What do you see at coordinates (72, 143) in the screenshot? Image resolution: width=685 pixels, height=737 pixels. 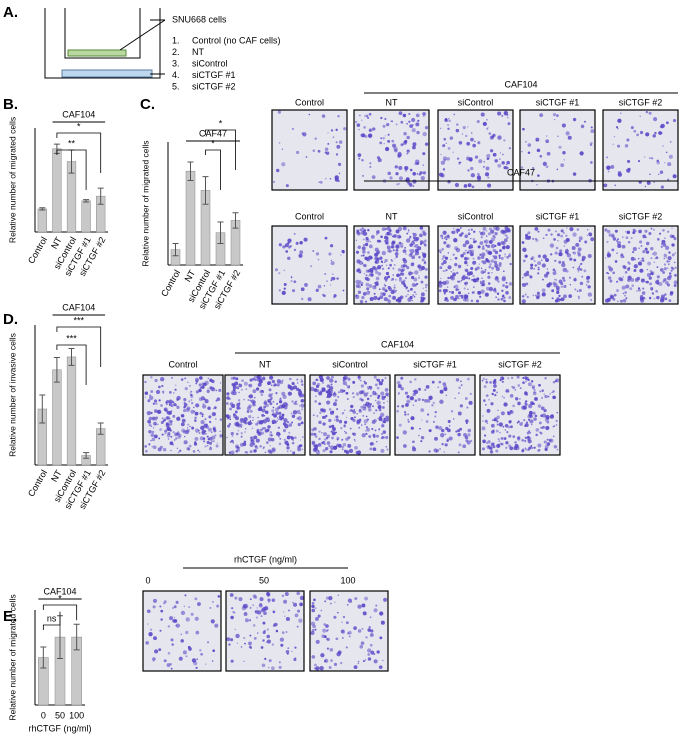 I see `significance-label: **` at bounding box center [72, 143].